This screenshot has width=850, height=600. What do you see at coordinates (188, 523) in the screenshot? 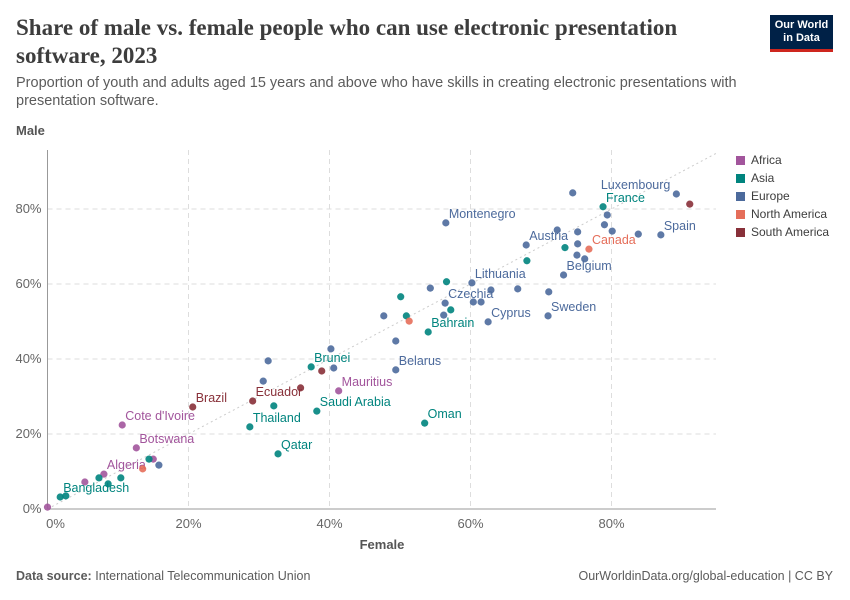
I see `x-tick-label: 20%` at bounding box center [188, 523].